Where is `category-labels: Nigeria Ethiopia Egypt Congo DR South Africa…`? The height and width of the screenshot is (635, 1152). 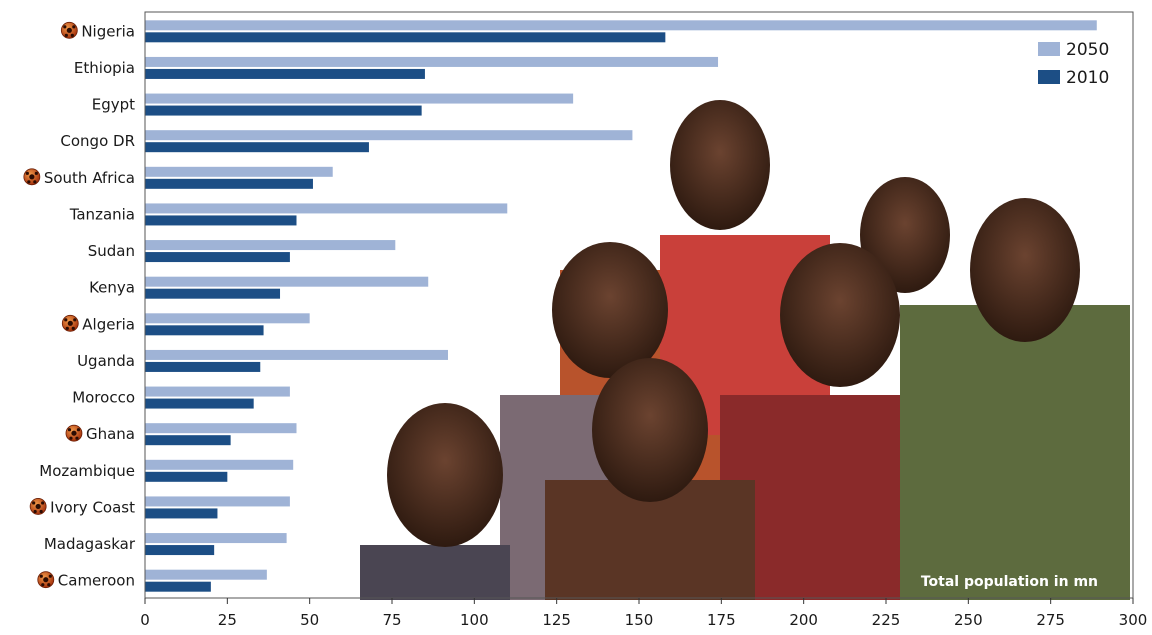
category-labels: Nigeria Ethiopia Egypt Congo DR South Africa… is located at coordinates (79, 305).